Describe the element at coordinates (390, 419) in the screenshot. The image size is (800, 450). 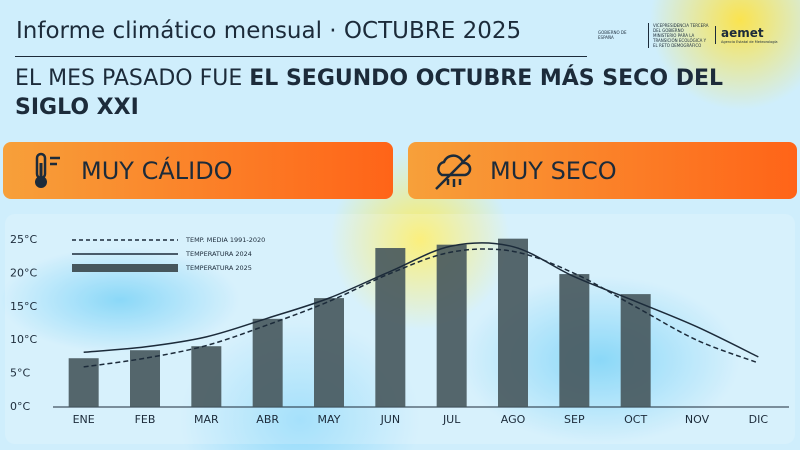
I see `x-tick-label: JUN` at that location.